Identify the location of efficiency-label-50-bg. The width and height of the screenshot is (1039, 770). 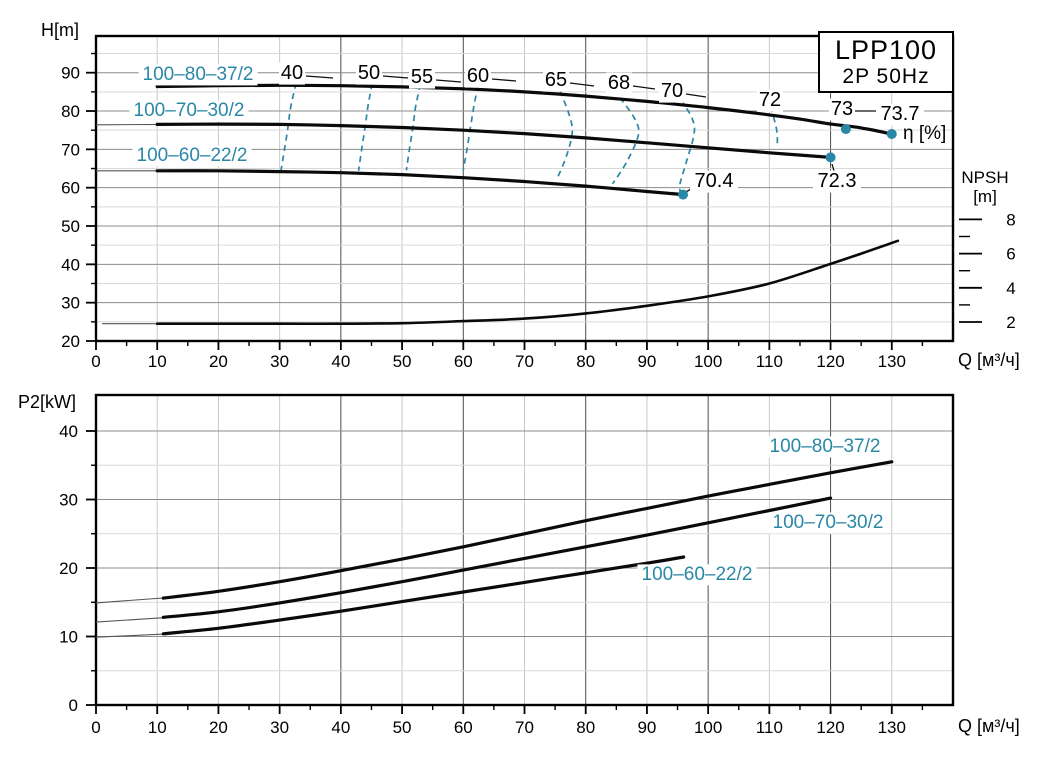
(369, 73).